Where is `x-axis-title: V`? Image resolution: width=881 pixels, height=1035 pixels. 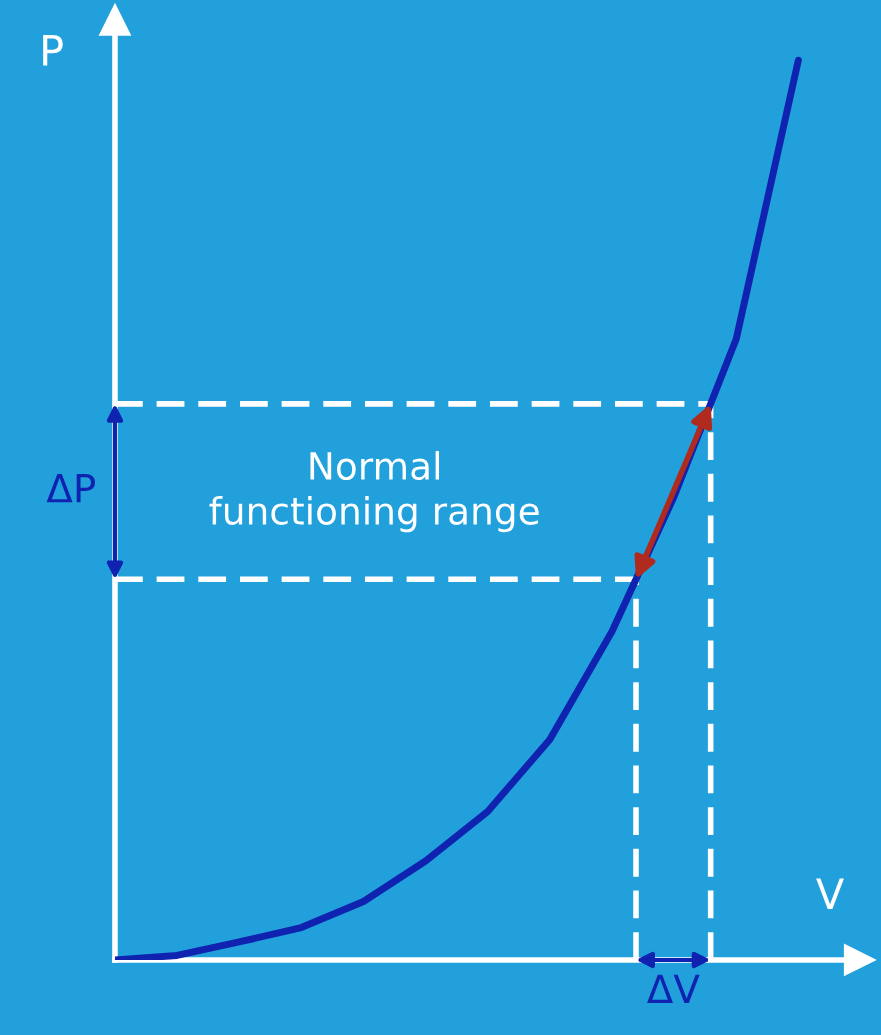
x-axis-title: V is located at coordinates (830, 893).